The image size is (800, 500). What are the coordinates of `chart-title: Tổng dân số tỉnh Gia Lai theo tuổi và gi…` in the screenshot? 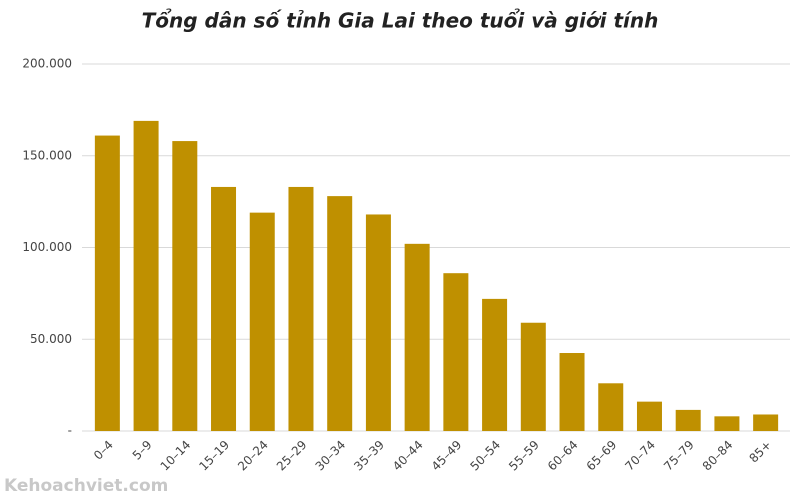 It's located at (400, 21).